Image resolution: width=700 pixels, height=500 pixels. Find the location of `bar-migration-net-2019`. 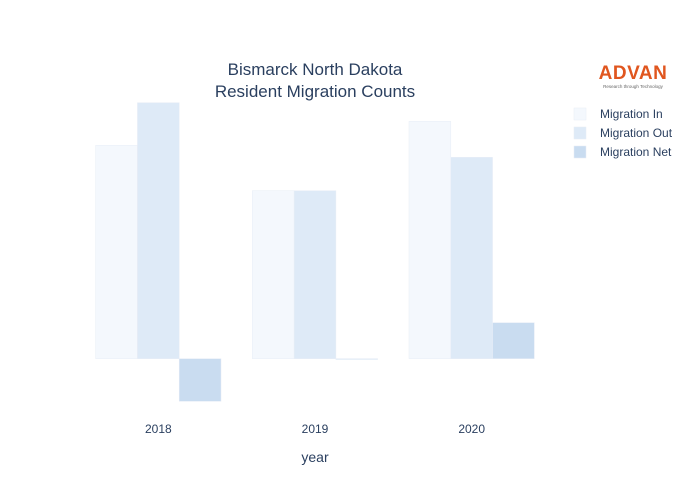

bar-migration-net-2019 is located at coordinates (356, 359).